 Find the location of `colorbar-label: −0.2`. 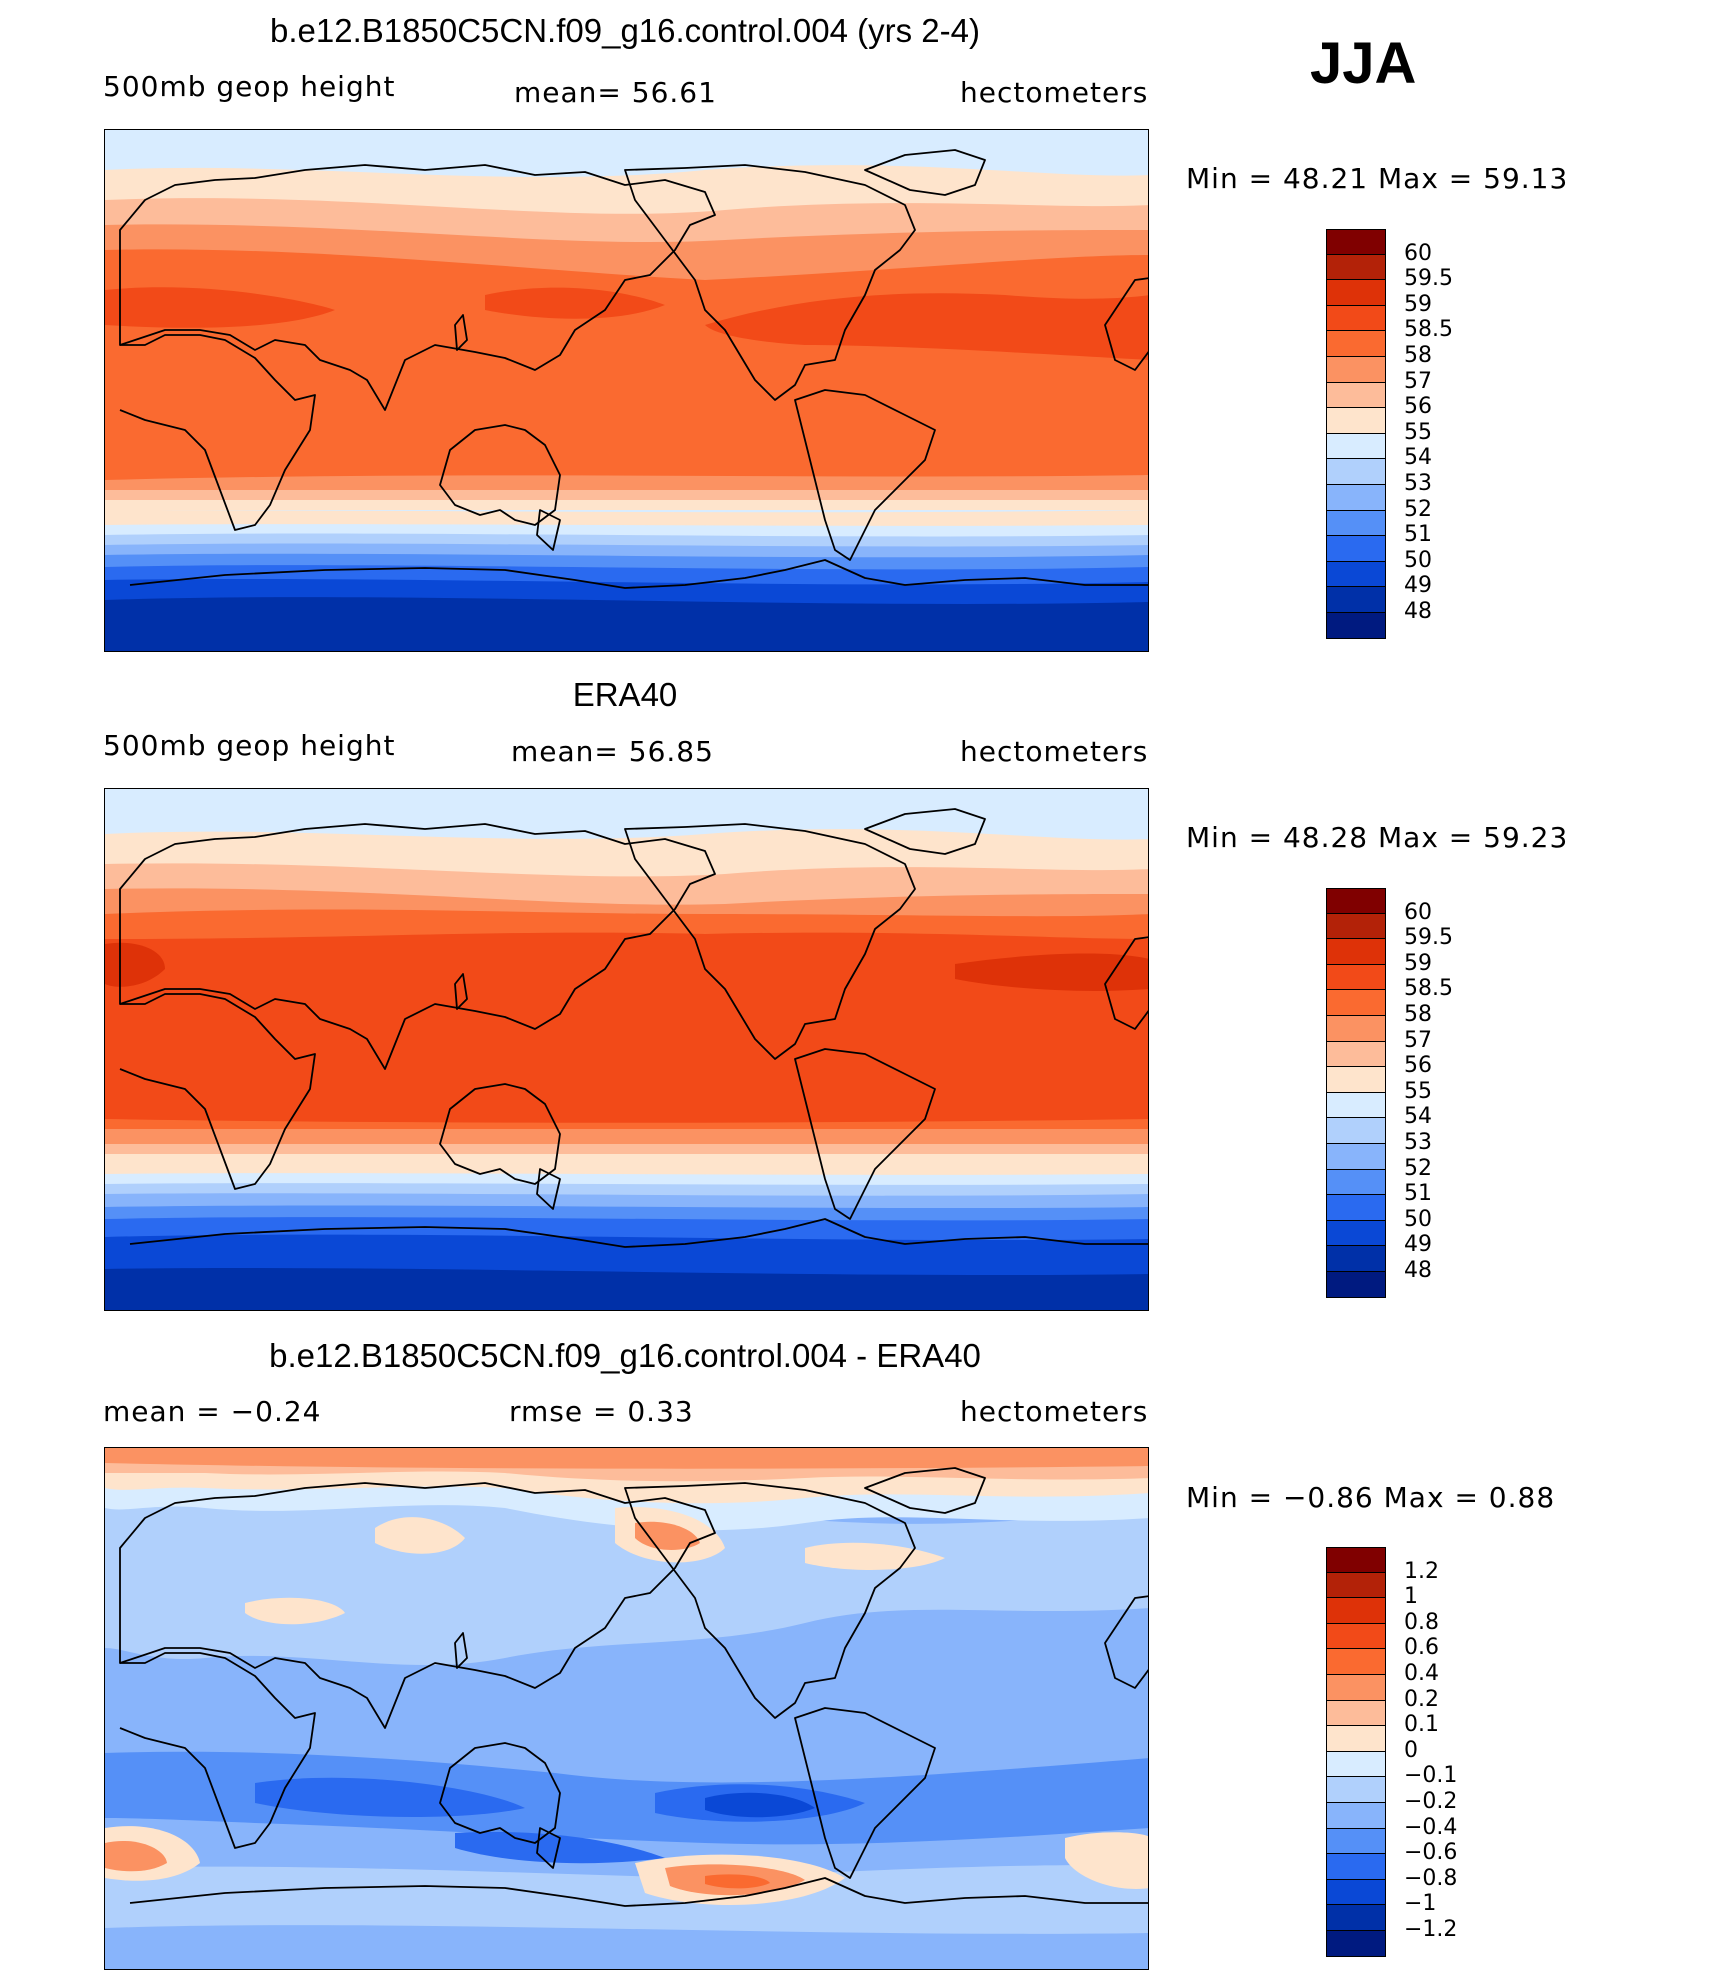

colorbar-label: −0.2 is located at coordinates (1431, 1801).